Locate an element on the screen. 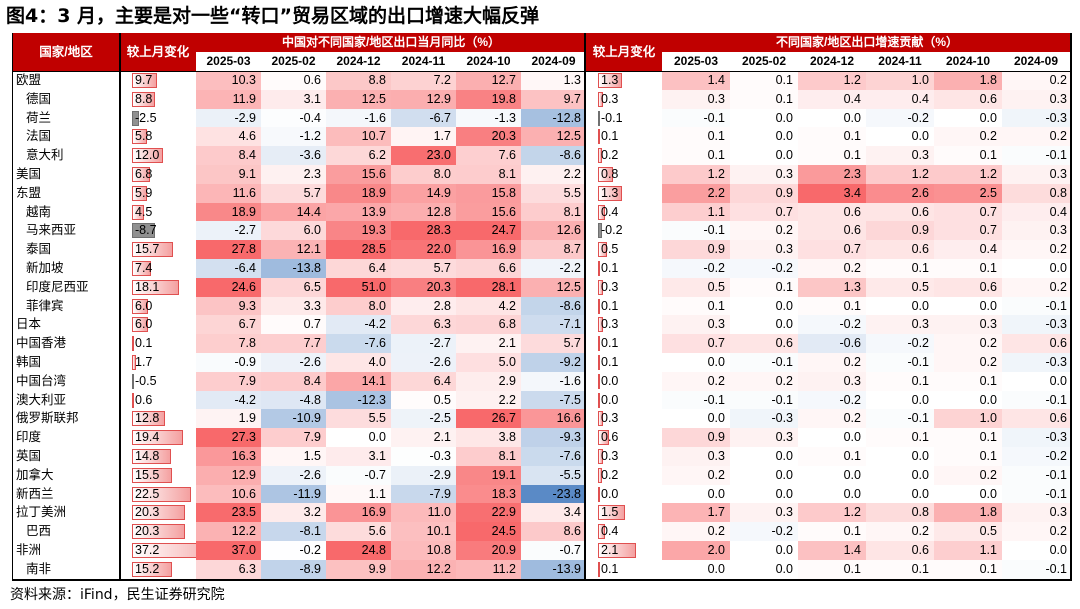 The width and height of the screenshot is (1080, 609). country-name: 荷兰 is located at coordinates (39, 117).